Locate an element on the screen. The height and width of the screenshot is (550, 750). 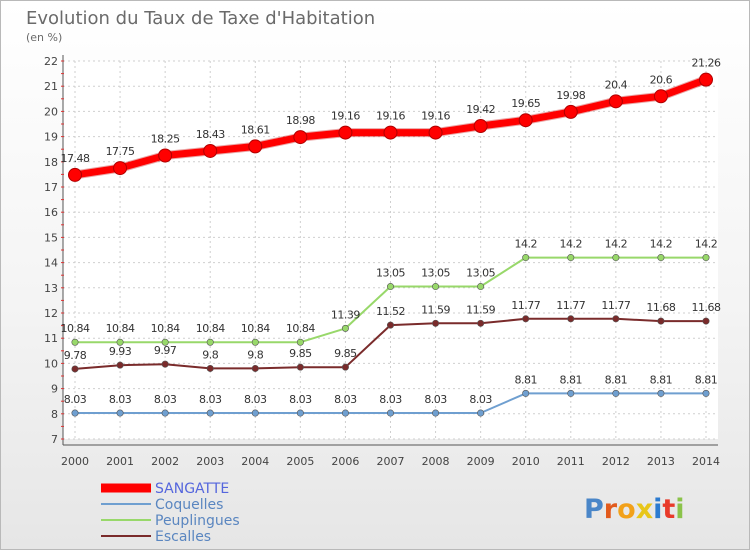
x-tick-label: 2003 is located at coordinates (210, 461).